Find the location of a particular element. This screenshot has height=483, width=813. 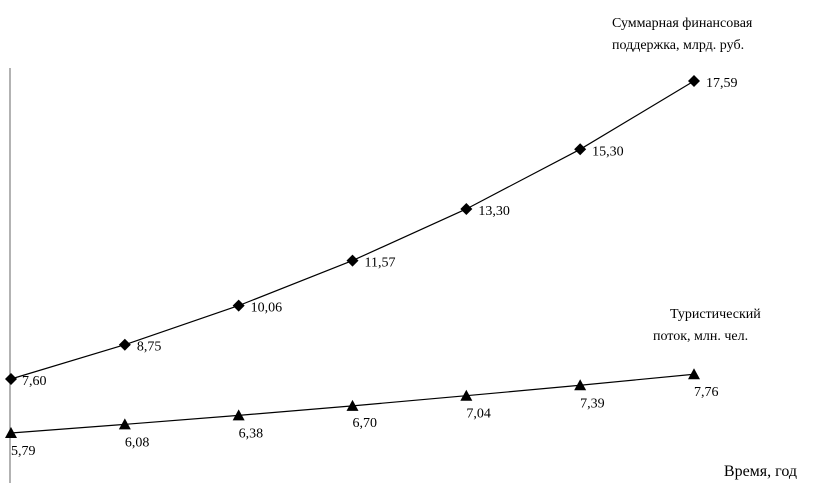

series-1-data-label-4: 7,04 is located at coordinates (478, 414).